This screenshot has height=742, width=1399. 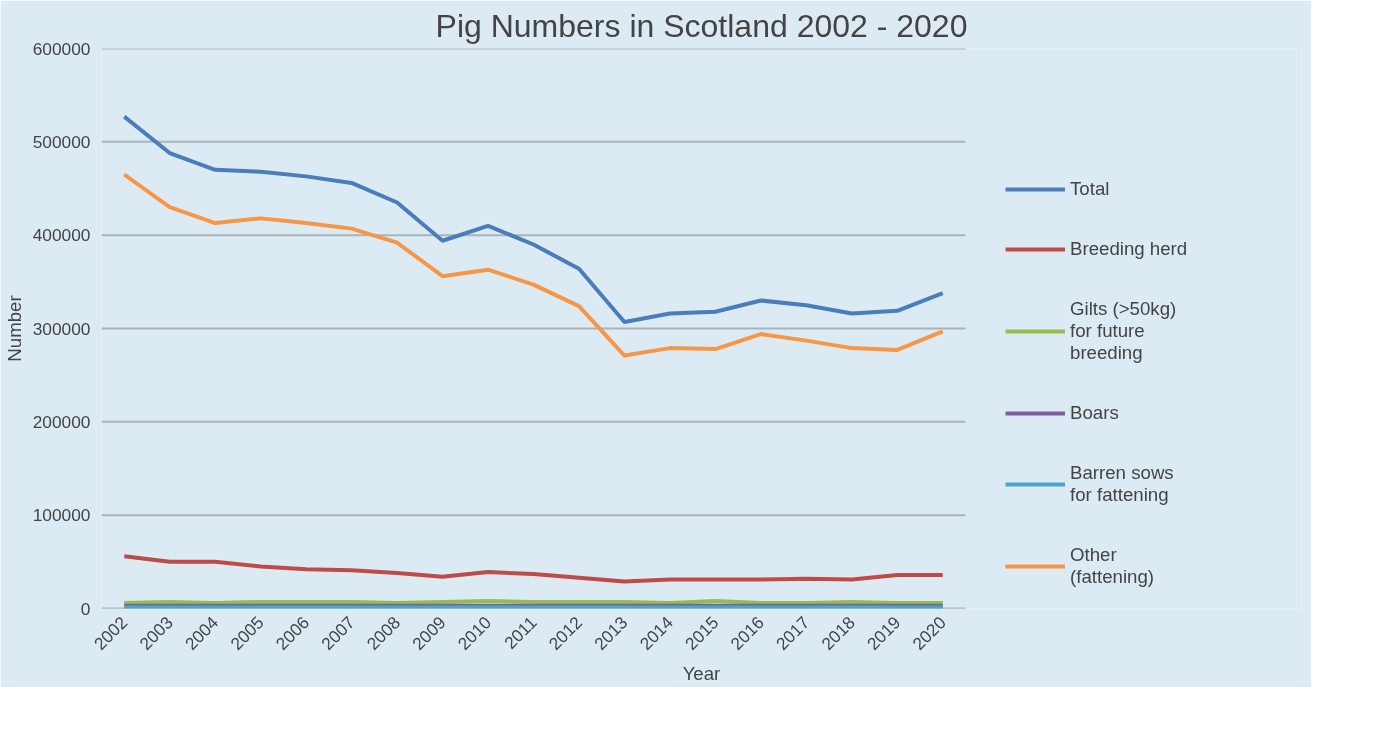 What do you see at coordinates (1123, 331) in the screenshot?
I see `legend-label: Gilts (>50kg) for future breeding` at bounding box center [1123, 331].